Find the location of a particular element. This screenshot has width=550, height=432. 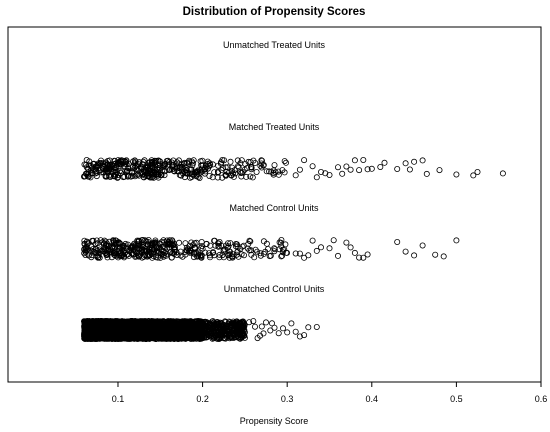

series-2-points is located at coordinates (270, 248).